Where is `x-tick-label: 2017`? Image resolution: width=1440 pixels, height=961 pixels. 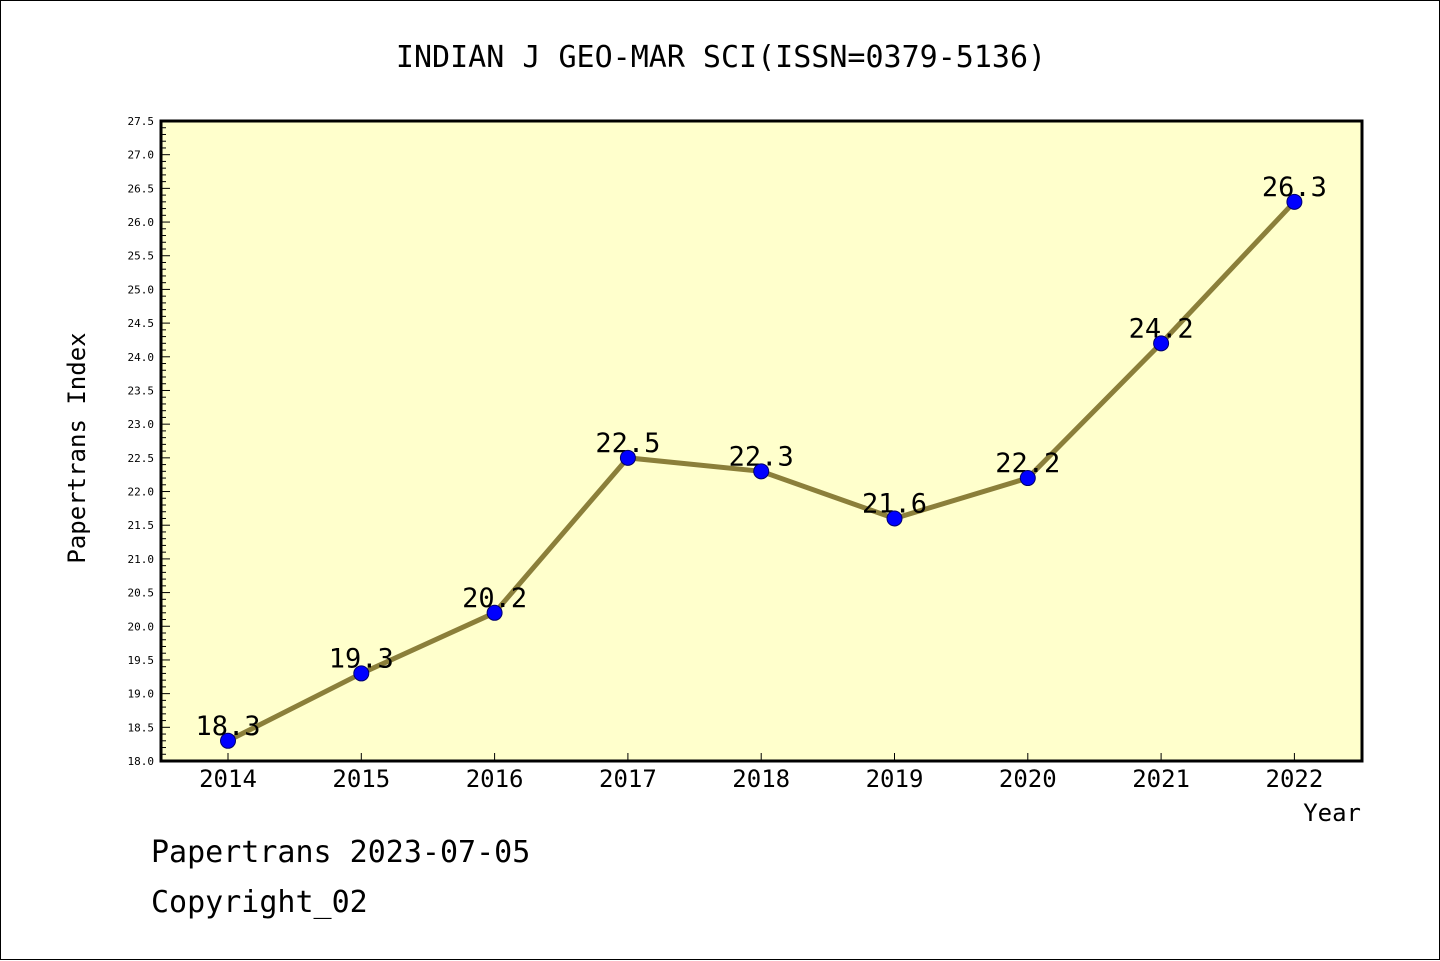
x-tick-label: 2017 is located at coordinates (628, 779).